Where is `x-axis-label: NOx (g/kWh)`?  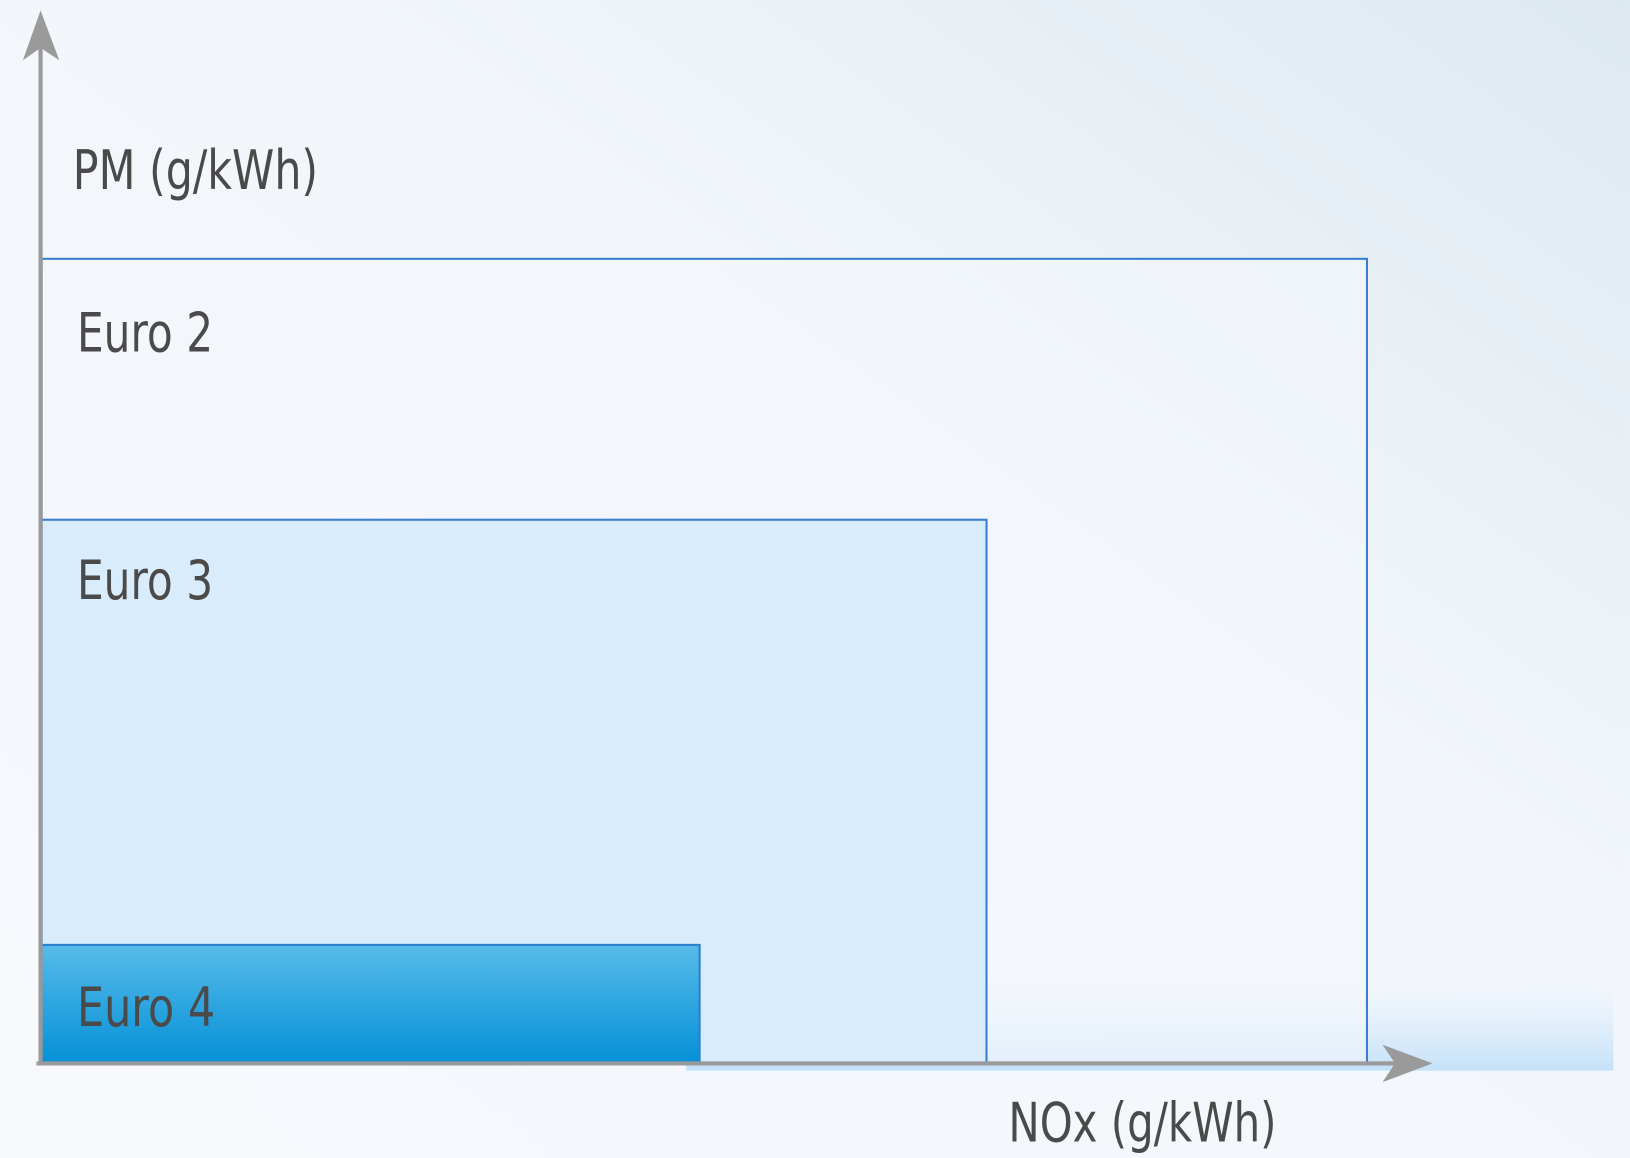
x-axis-label: NOx (g/kWh) is located at coordinates (1142, 1122).